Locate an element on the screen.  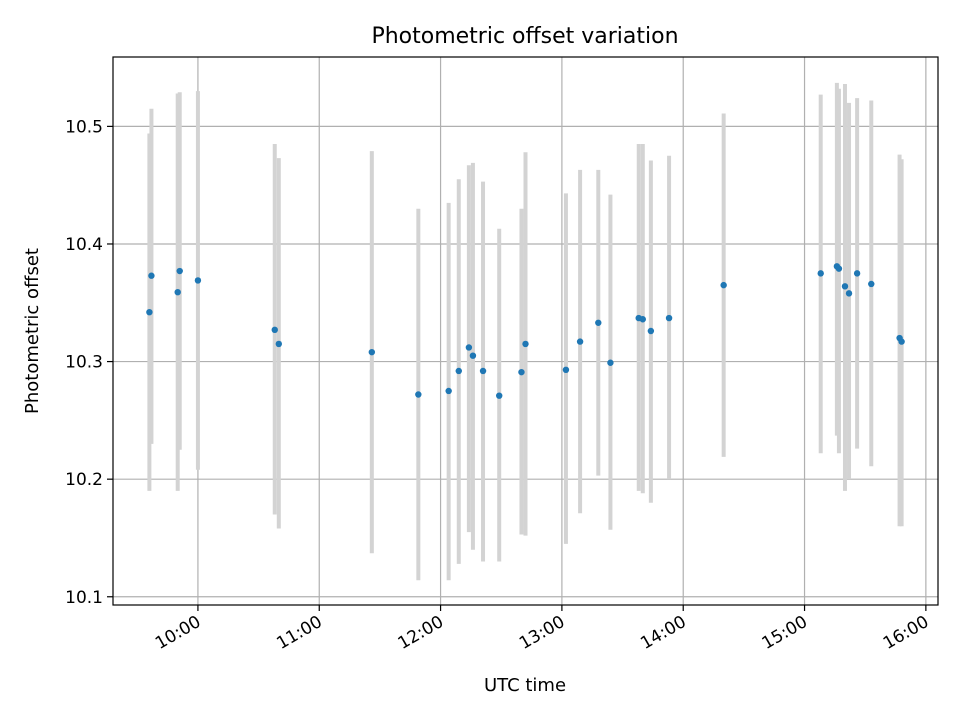
data-points is located at coordinates (525, 331).